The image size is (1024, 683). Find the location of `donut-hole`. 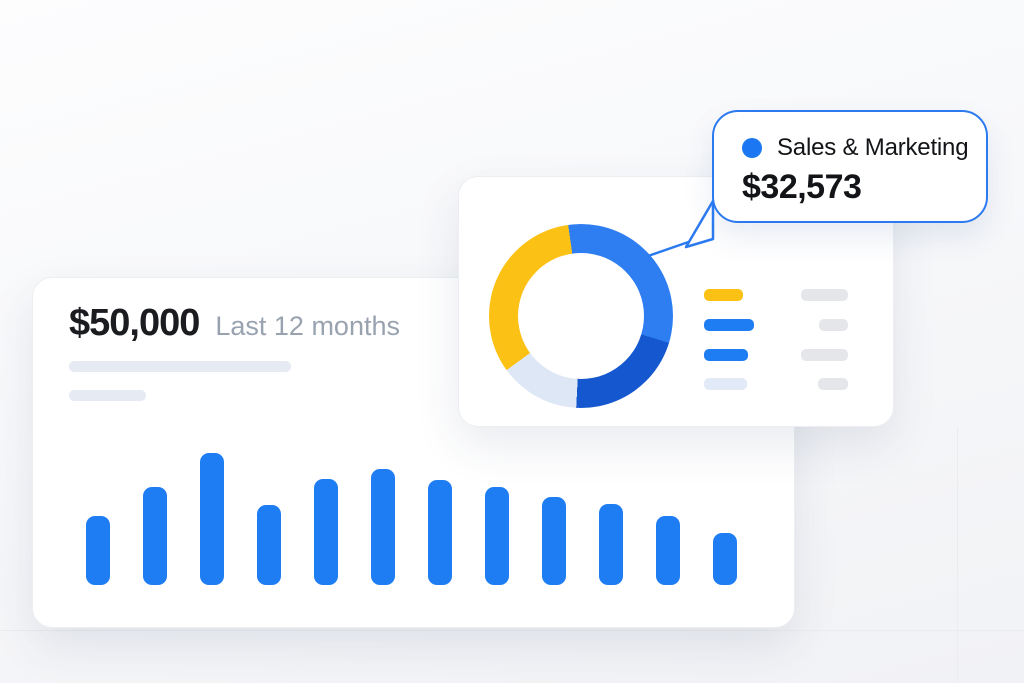

donut-hole is located at coordinates (581, 316).